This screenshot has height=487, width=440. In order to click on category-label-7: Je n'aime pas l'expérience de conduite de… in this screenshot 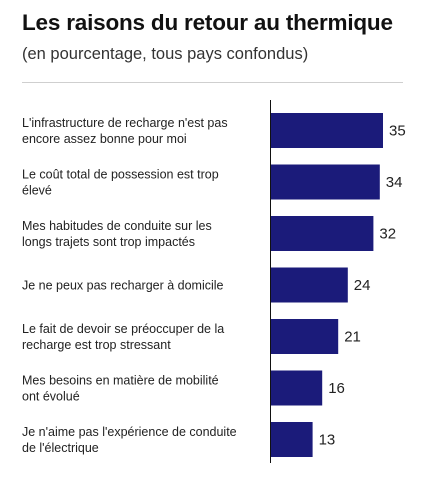, I will do `click(129, 440)`.